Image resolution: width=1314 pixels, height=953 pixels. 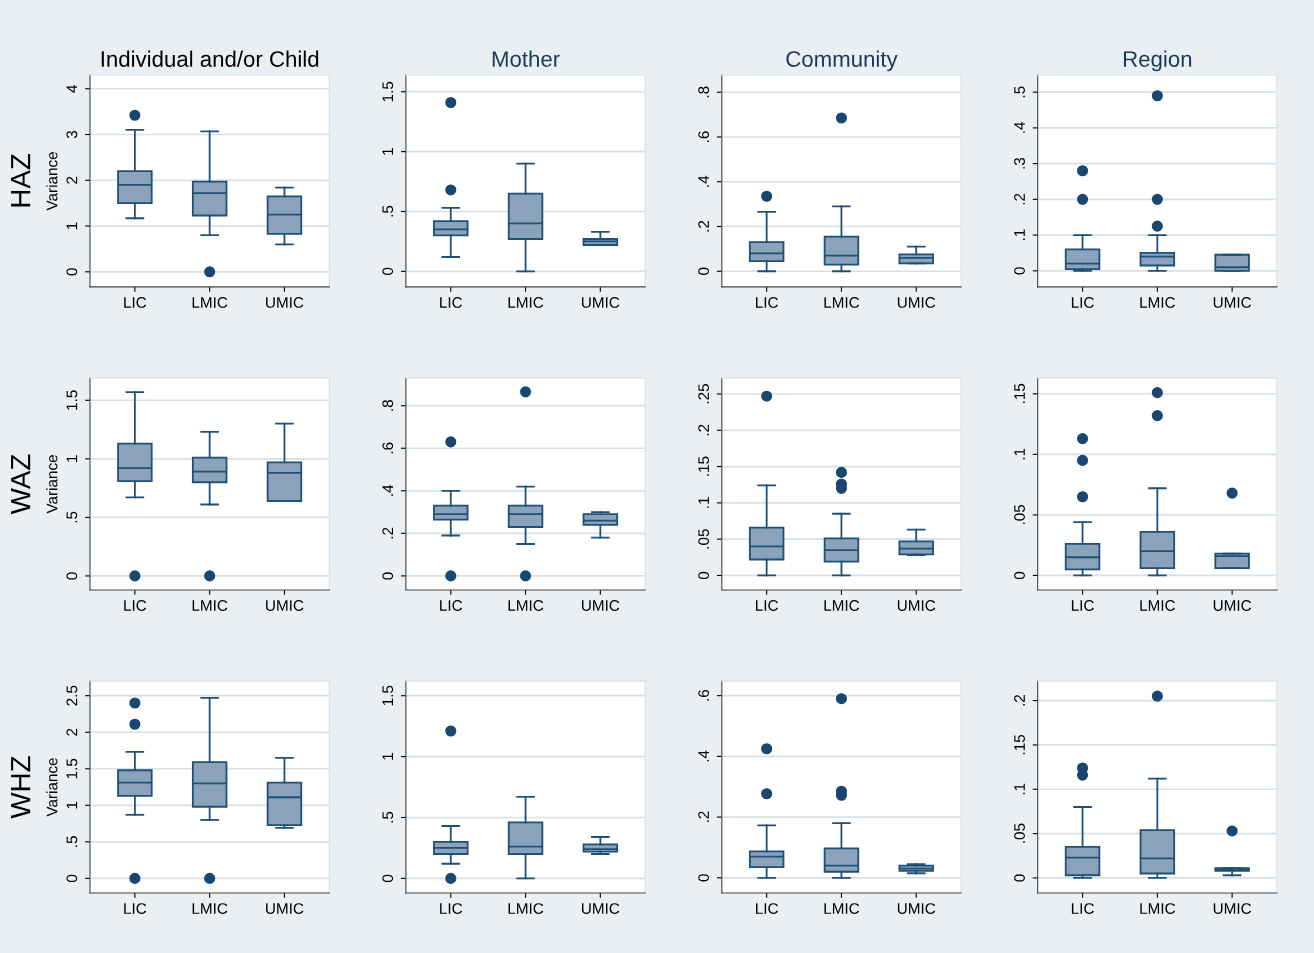 I want to click on y-tick-label: .3, so click(x=1019, y=163).